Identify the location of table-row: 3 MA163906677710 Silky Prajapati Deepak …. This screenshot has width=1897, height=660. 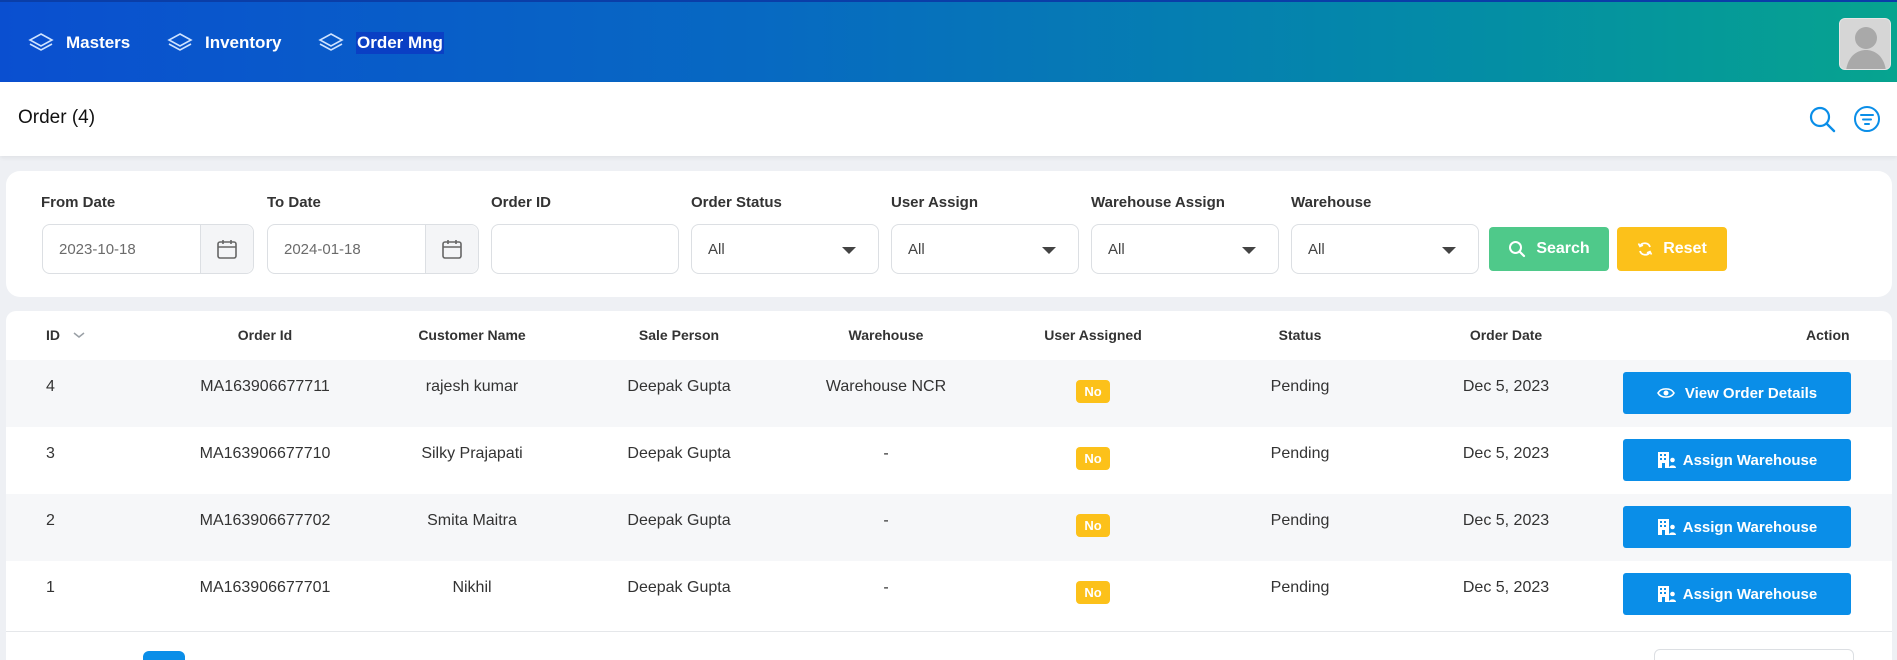
(949, 460).